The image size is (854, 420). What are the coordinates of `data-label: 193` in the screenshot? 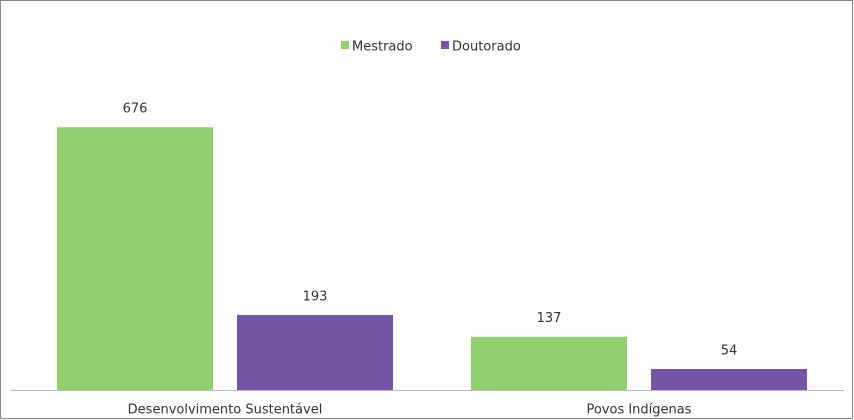 It's located at (315, 296).